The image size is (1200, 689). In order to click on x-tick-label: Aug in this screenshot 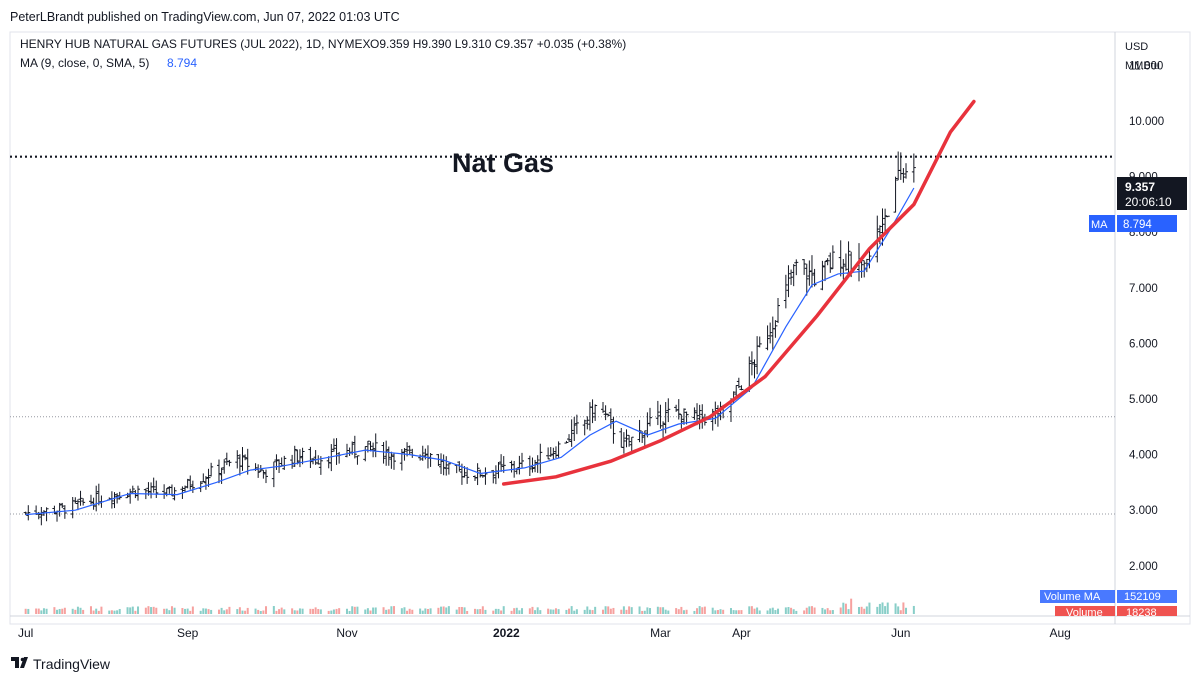, I will do `click(1059, 633)`.